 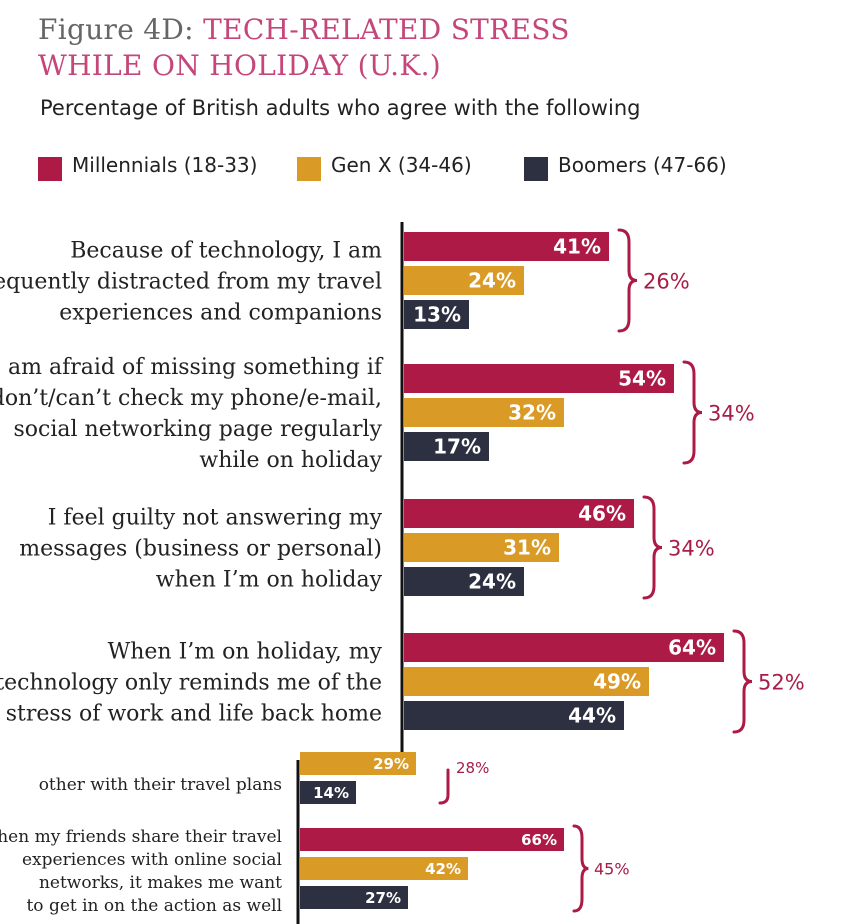 What do you see at coordinates (444, 786) in the screenshot?
I see `lower-gap-brace-q1` at bounding box center [444, 786].